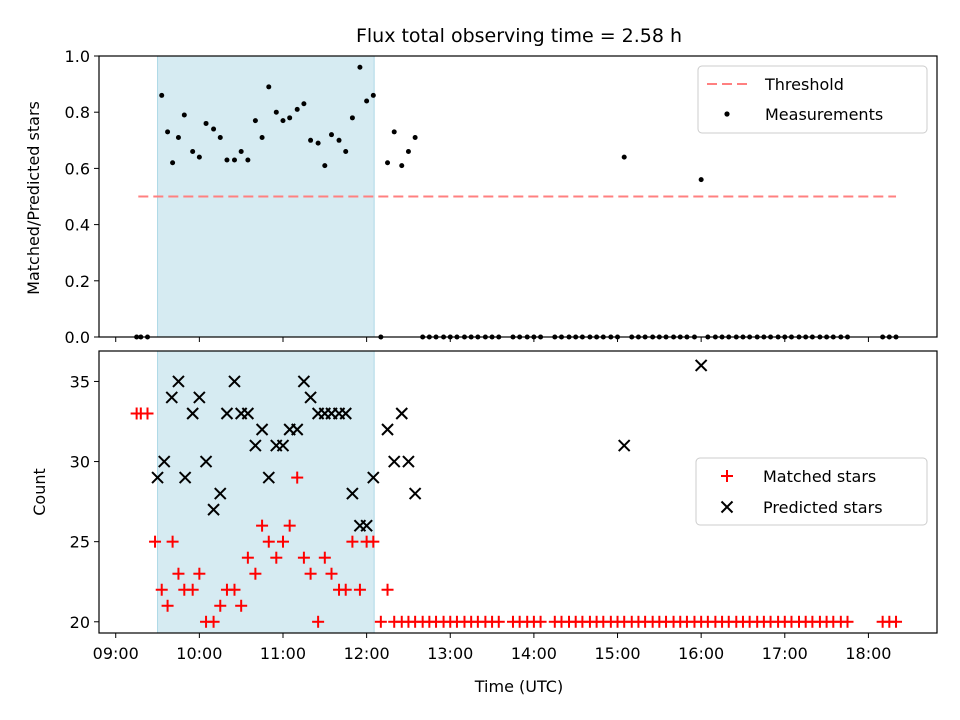  I want to click on x-tick-label: 13:00, so click(450, 653).